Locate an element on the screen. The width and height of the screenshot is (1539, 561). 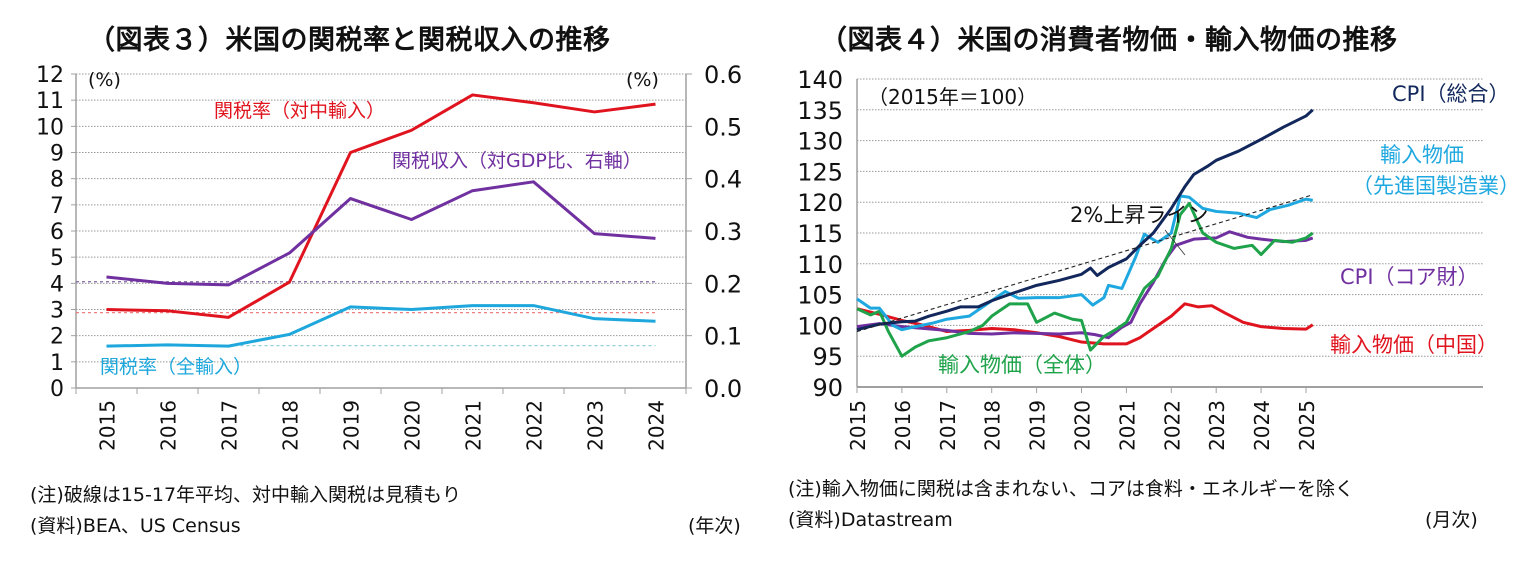
y-tick-label: 90 is located at coordinates (827, 388).